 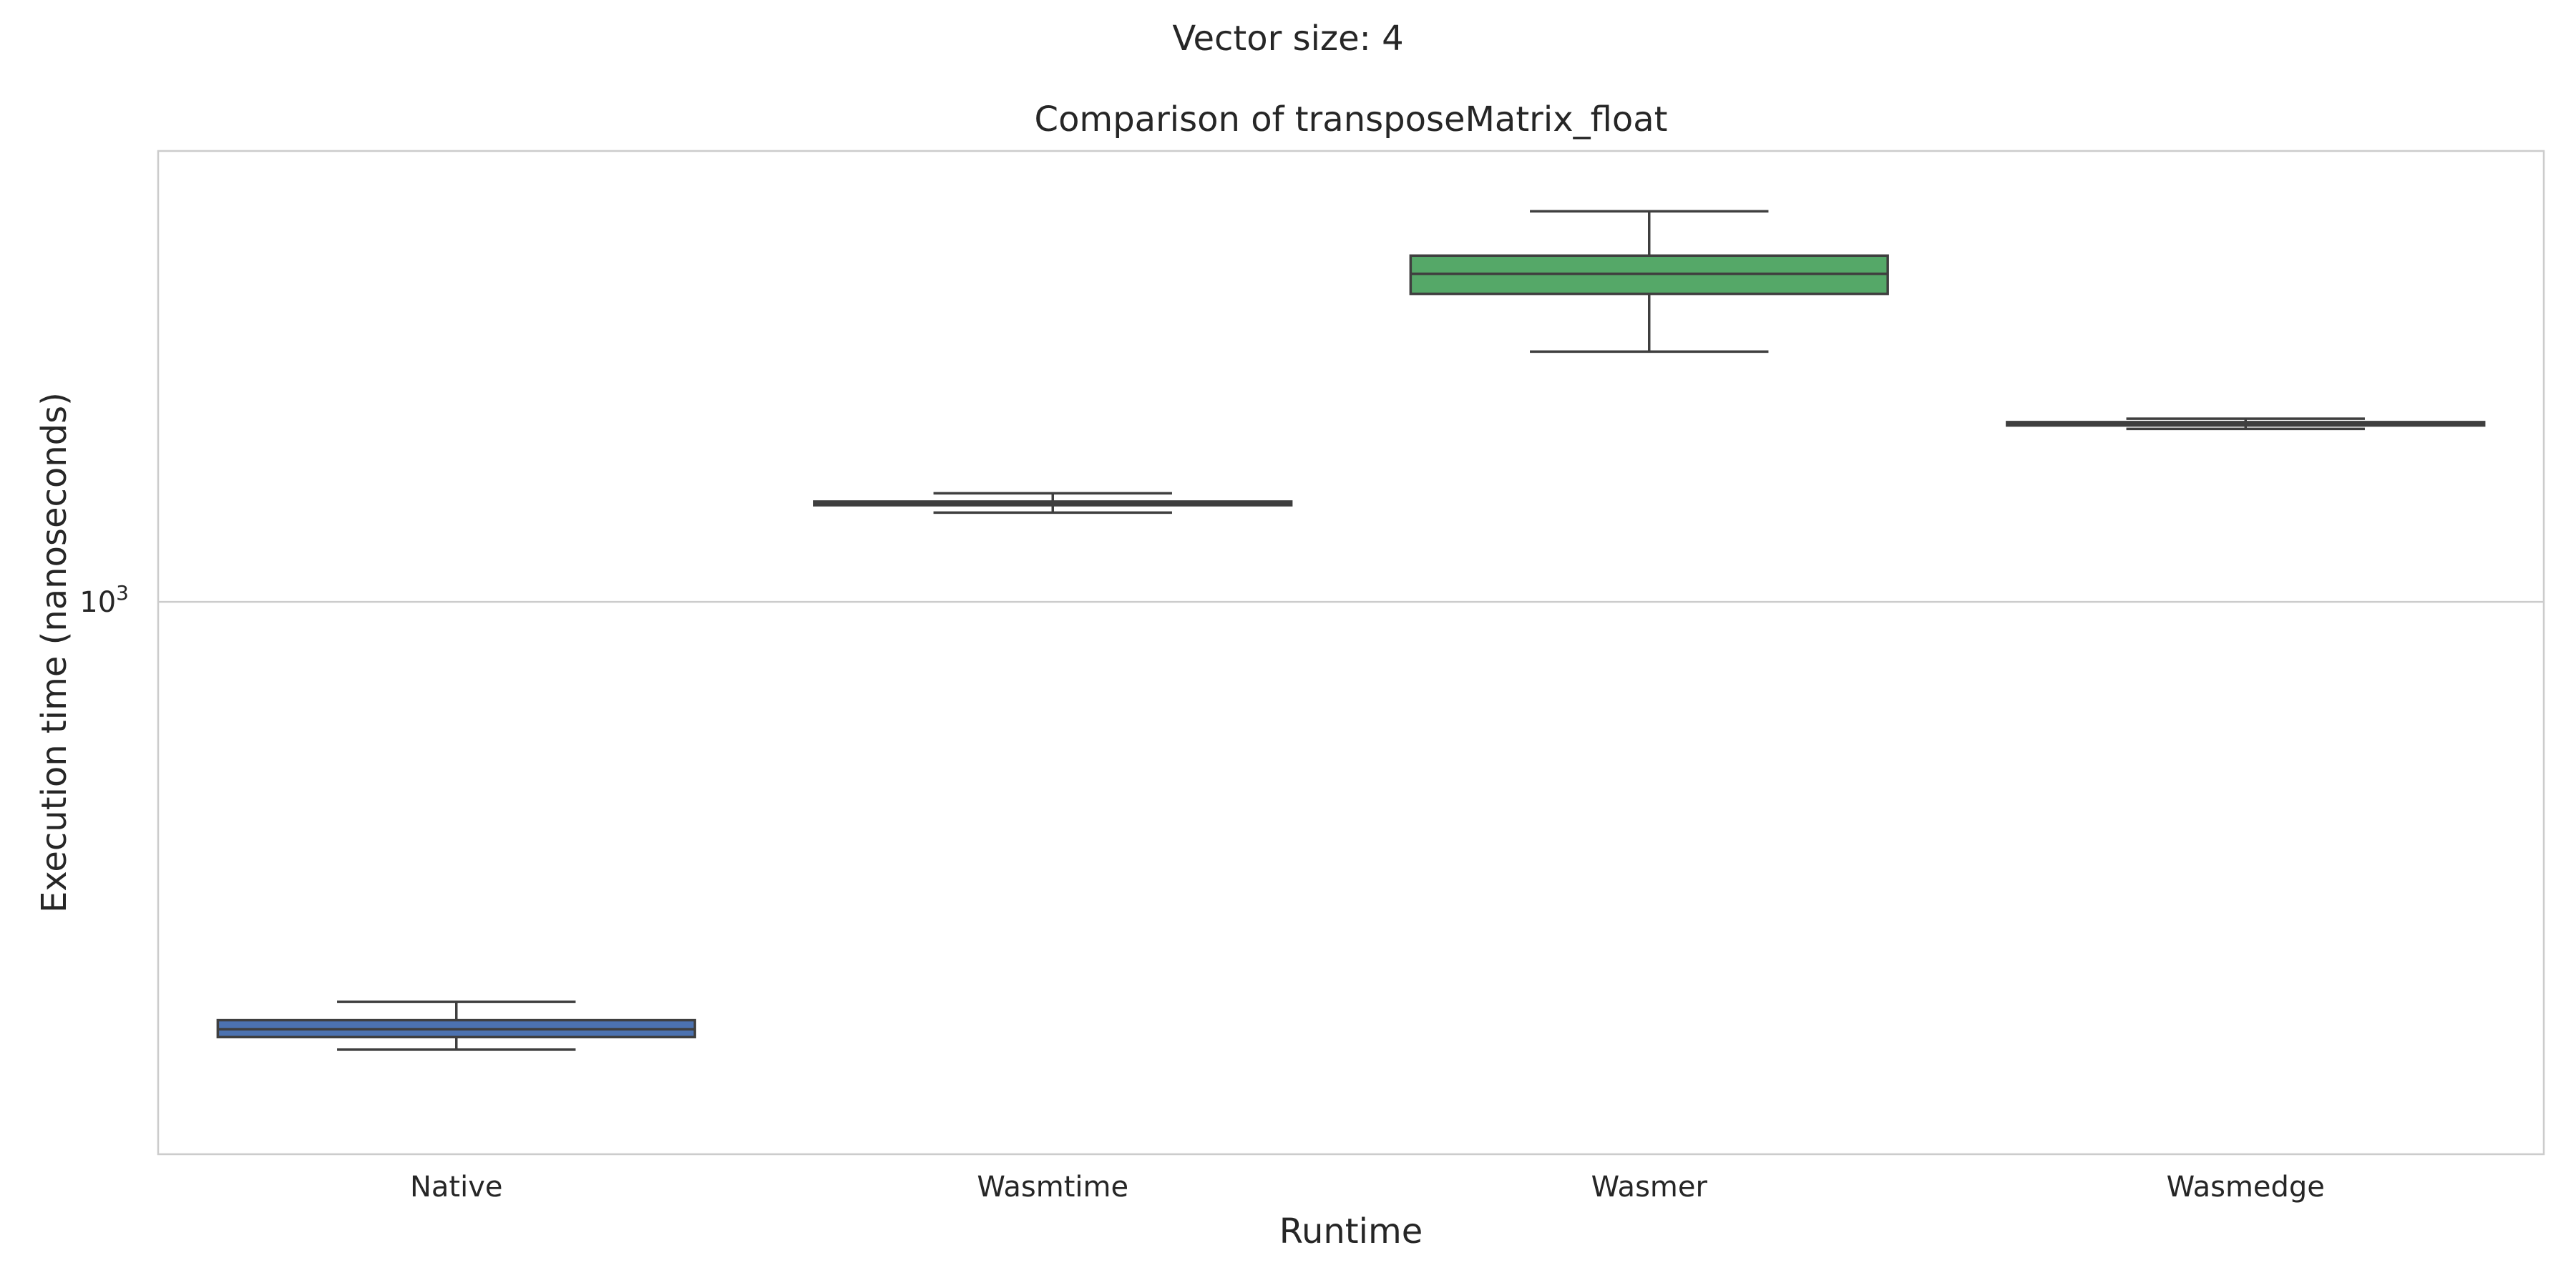 I want to click on suptitle: Vector size: 4, so click(x=1287, y=39).